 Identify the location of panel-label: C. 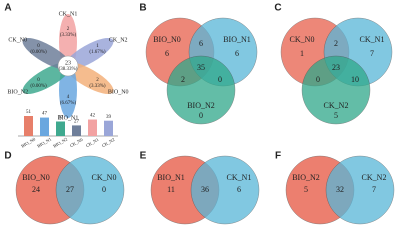
(277, 8).